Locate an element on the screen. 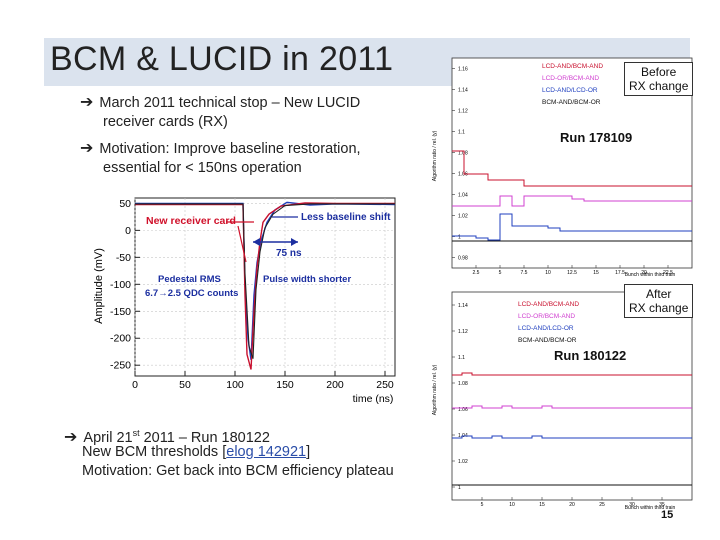  bullet-3: ➔ April 21st 2011 – Run 180122 is located at coordinates (167, 435).